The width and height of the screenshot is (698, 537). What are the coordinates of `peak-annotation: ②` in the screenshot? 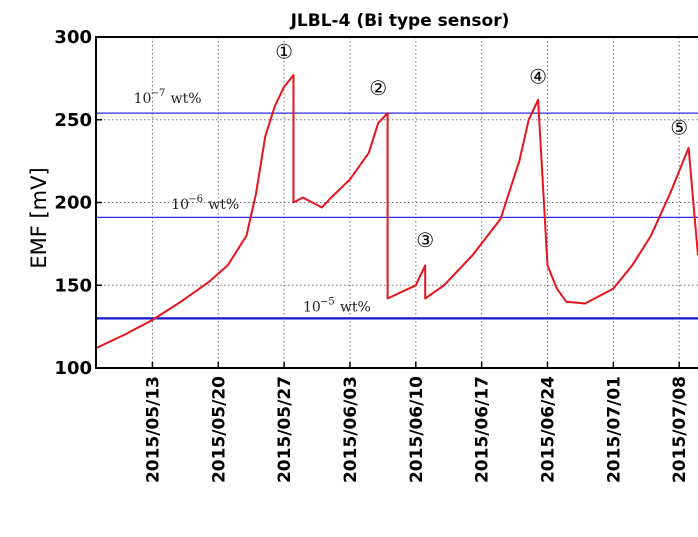 It's located at (378, 88).